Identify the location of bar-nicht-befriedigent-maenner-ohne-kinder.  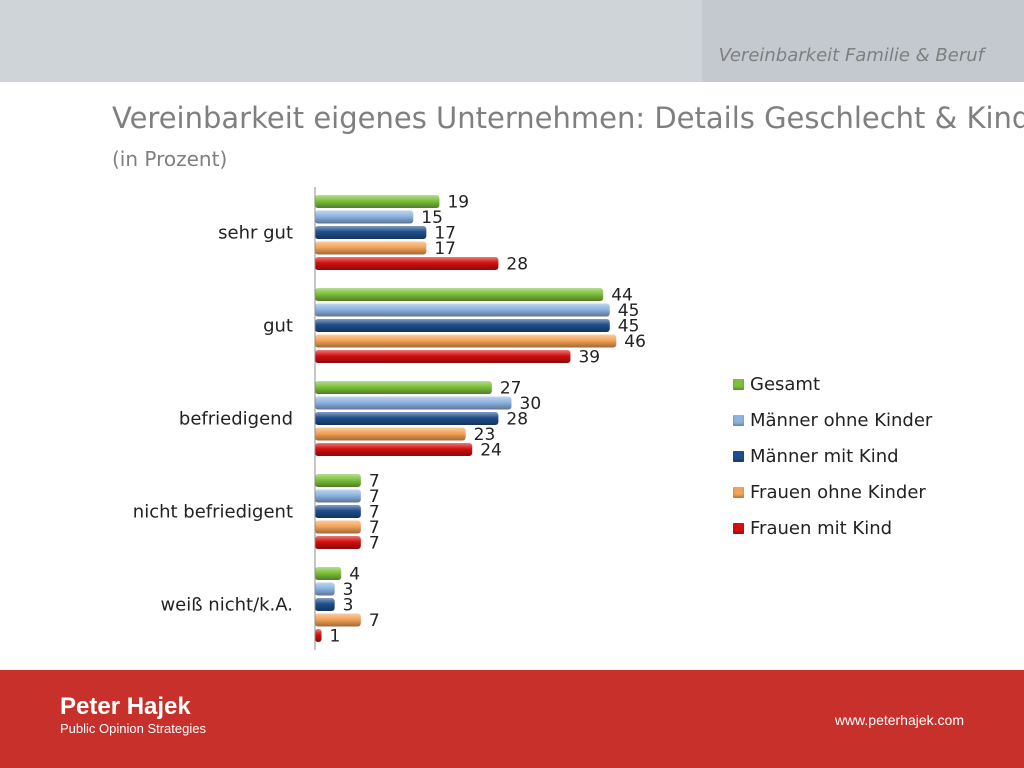
(338, 496).